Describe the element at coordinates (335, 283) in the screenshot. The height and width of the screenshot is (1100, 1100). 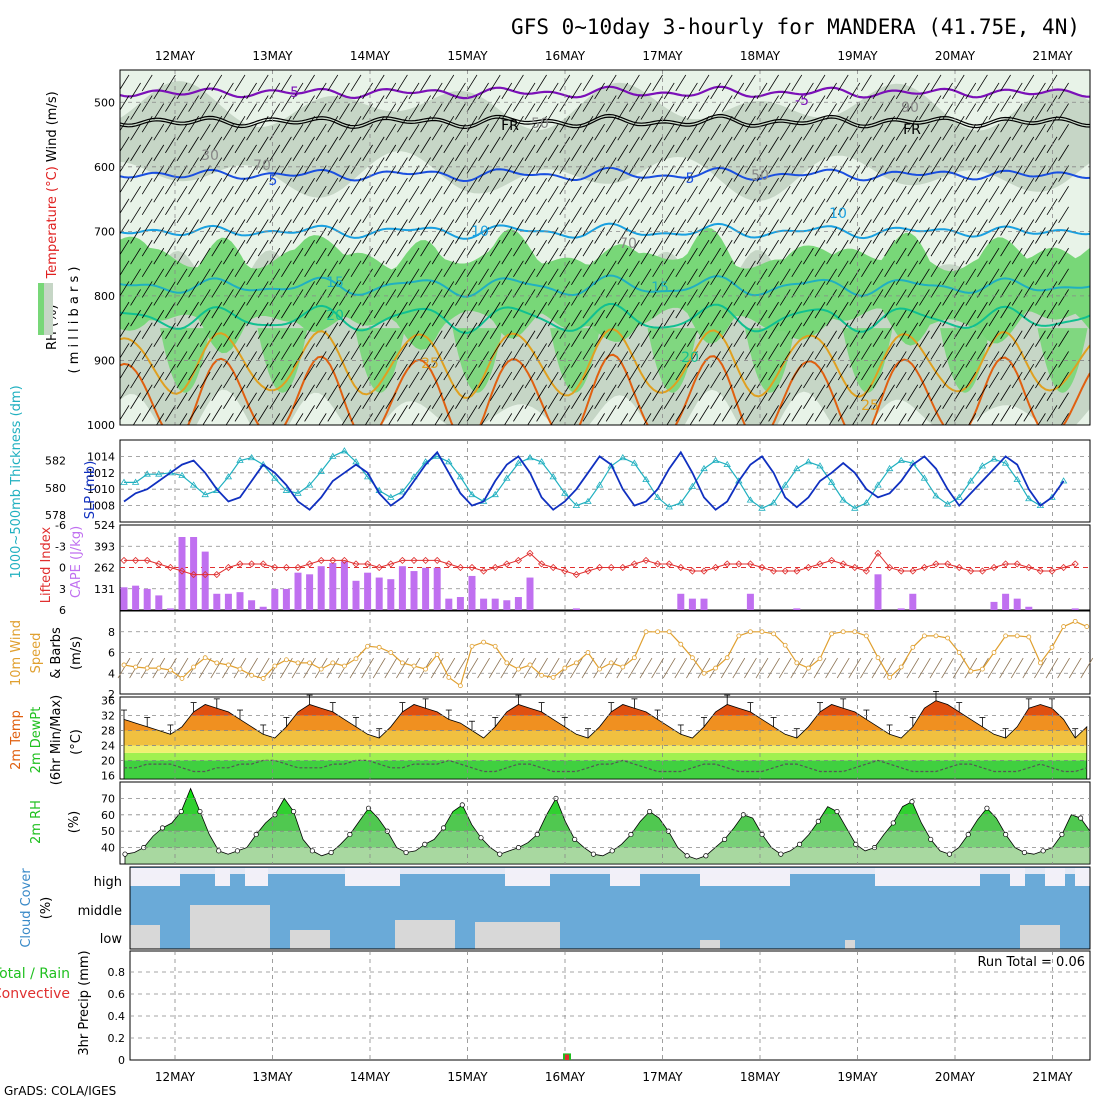
I see `contour-label: 15` at that location.